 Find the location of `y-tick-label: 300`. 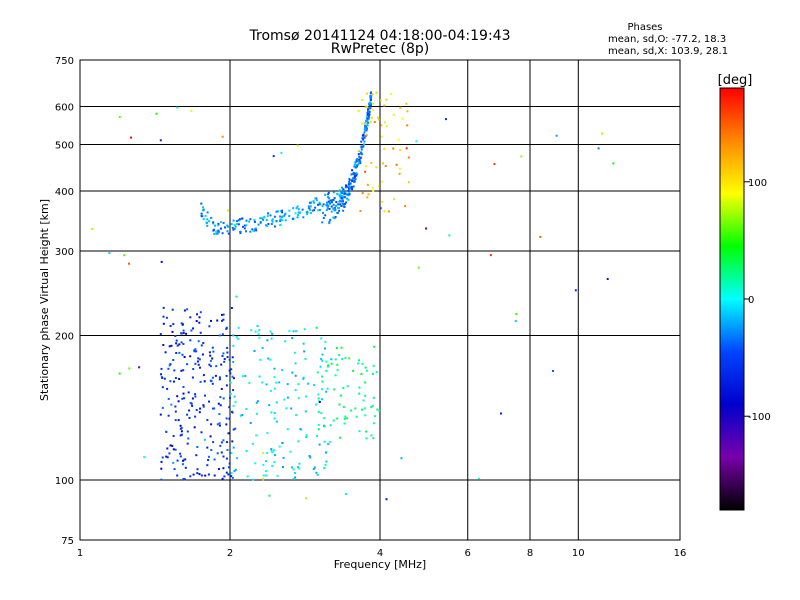

y-tick-label: 300 is located at coordinates (64, 252).